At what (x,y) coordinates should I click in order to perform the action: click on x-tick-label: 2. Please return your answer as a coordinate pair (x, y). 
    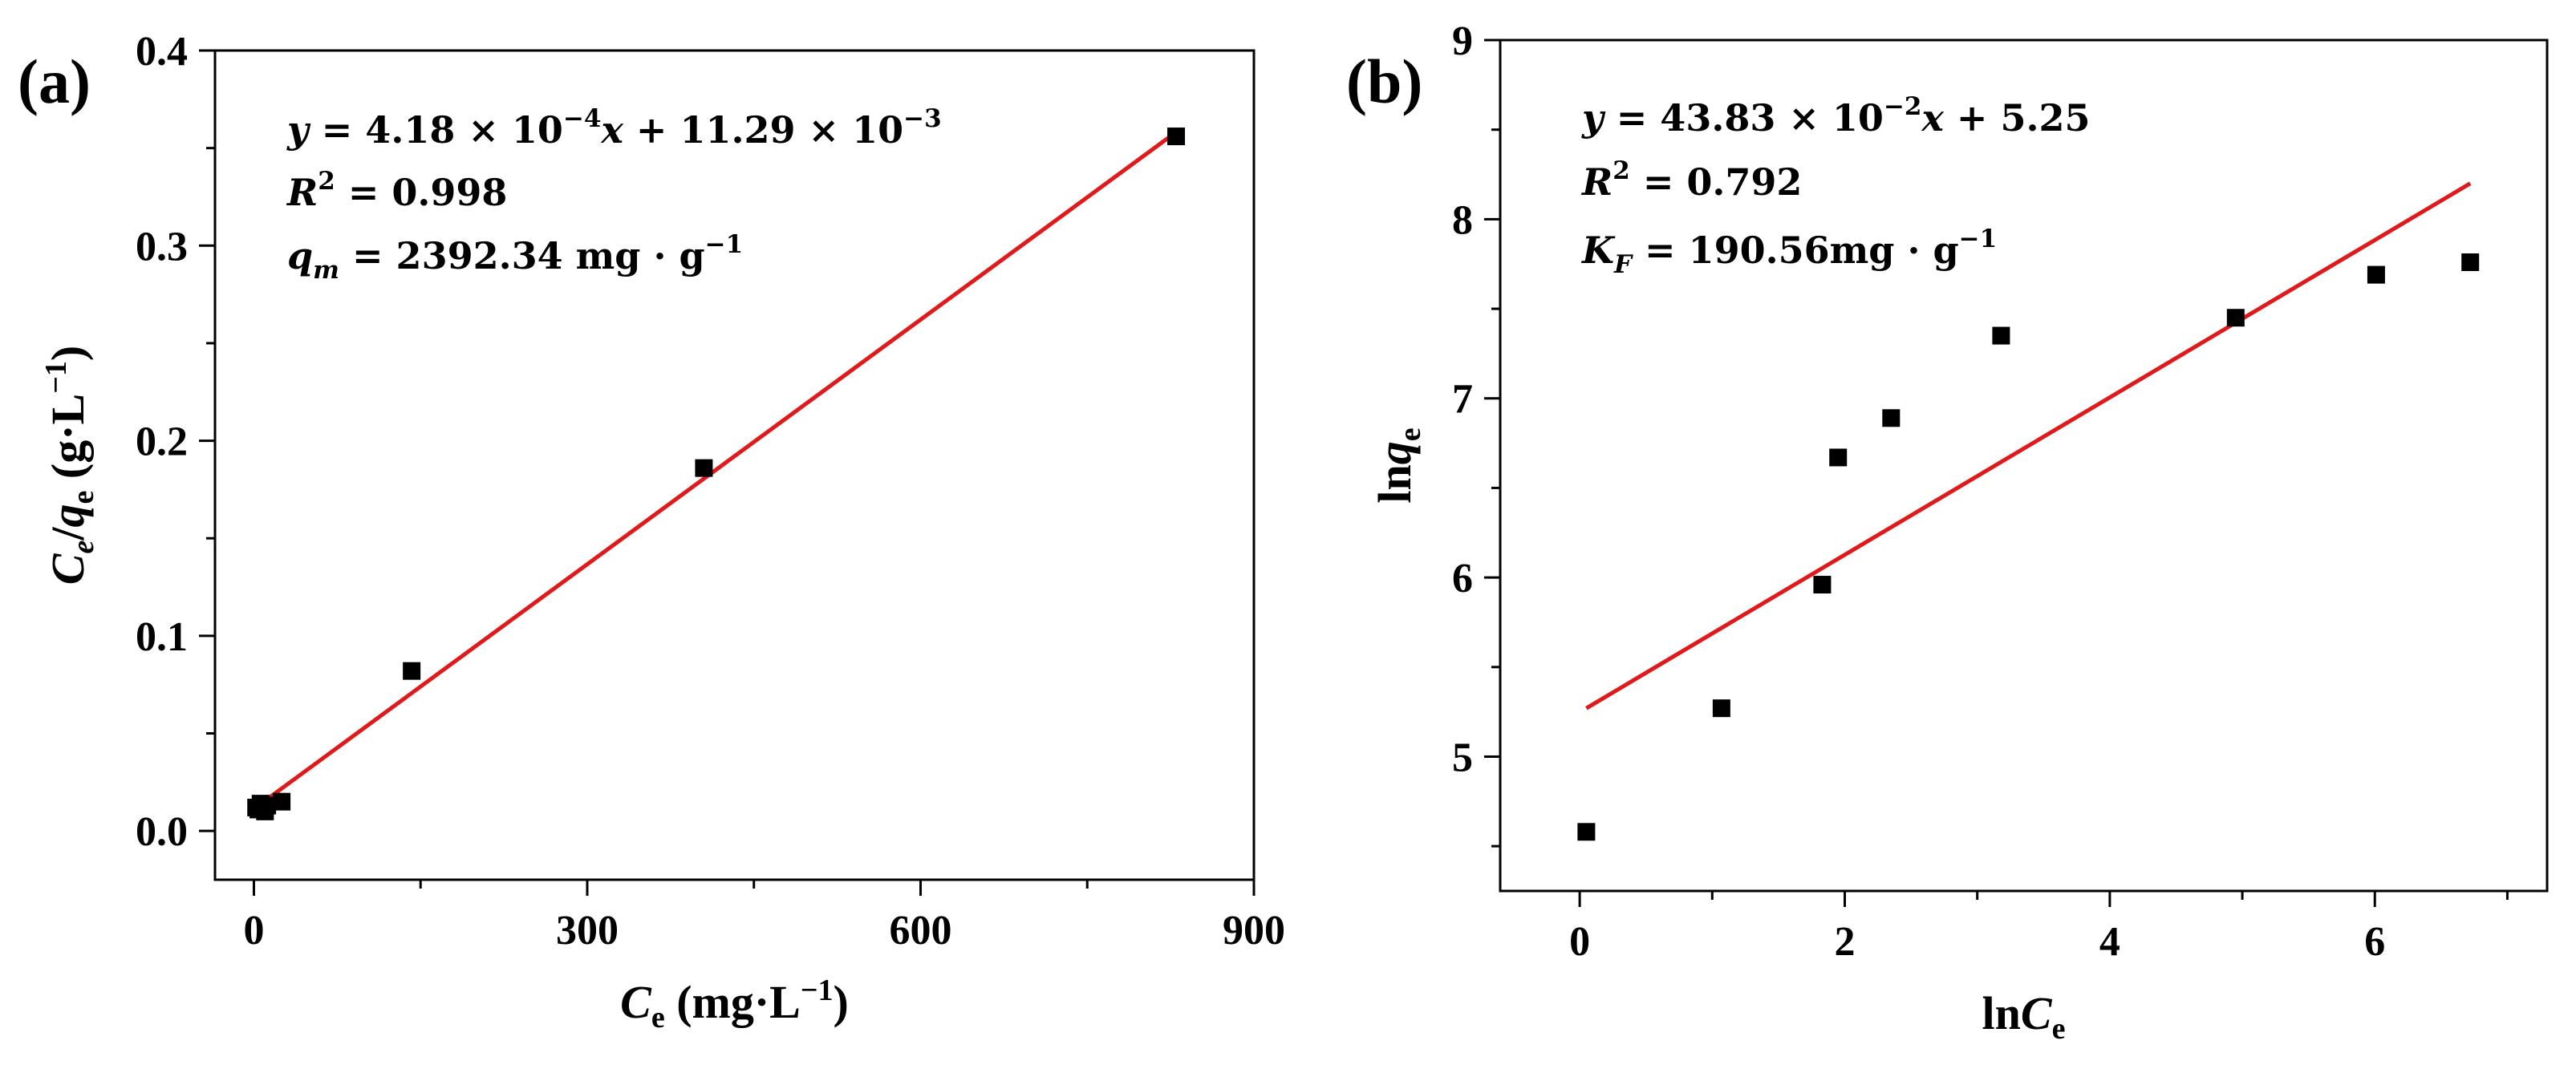
    Looking at the image, I should click on (1844, 942).